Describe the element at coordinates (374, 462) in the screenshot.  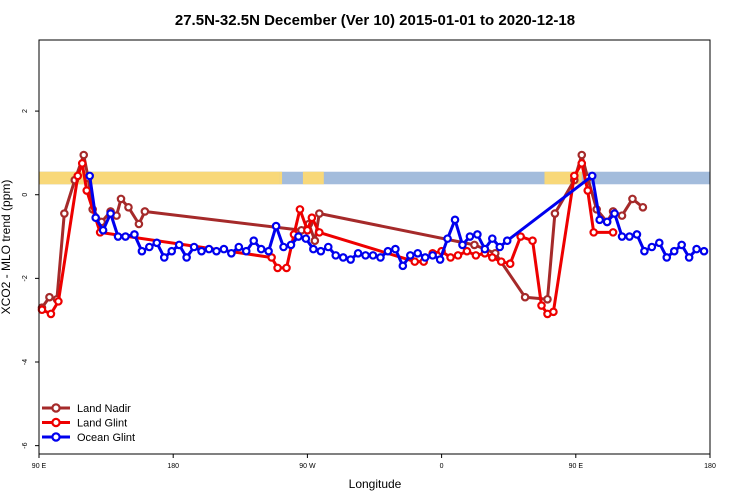
I see `x-axis: 90 E 180 90 W 0 90 E 180` at that location.